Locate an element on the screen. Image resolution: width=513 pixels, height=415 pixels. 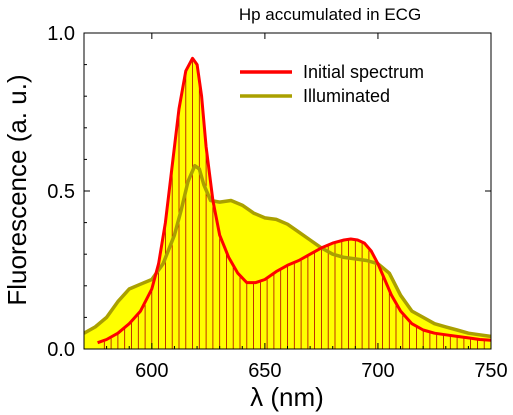
legend-label: Illuminated is located at coordinates (346, 96).